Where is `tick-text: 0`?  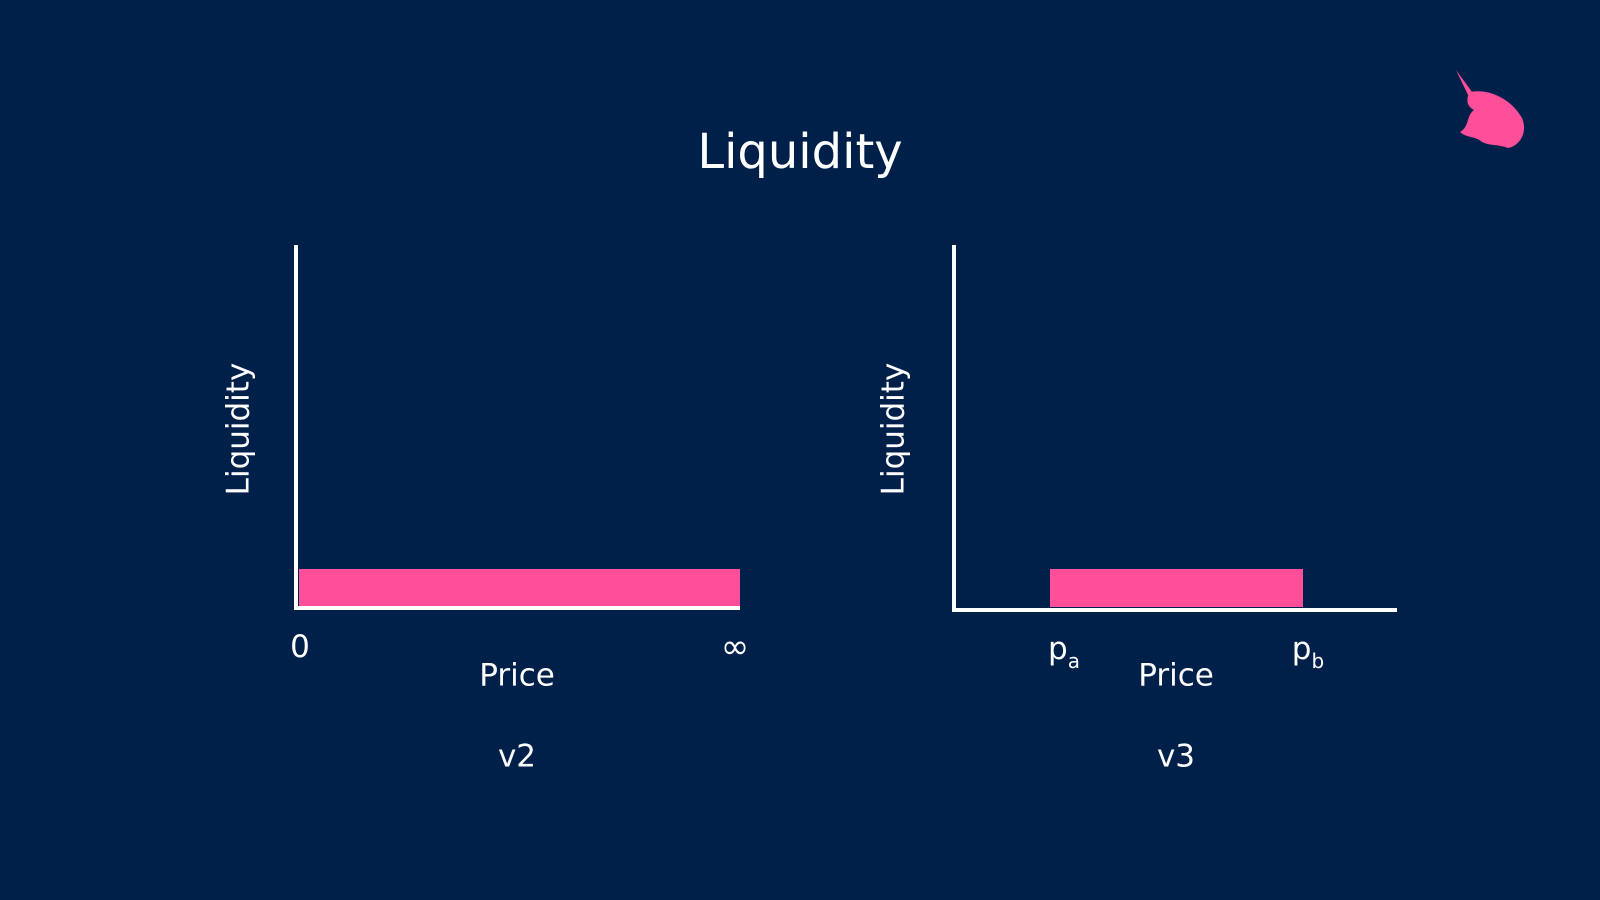 tick-text: 0 is located at coordinates (300, 647).